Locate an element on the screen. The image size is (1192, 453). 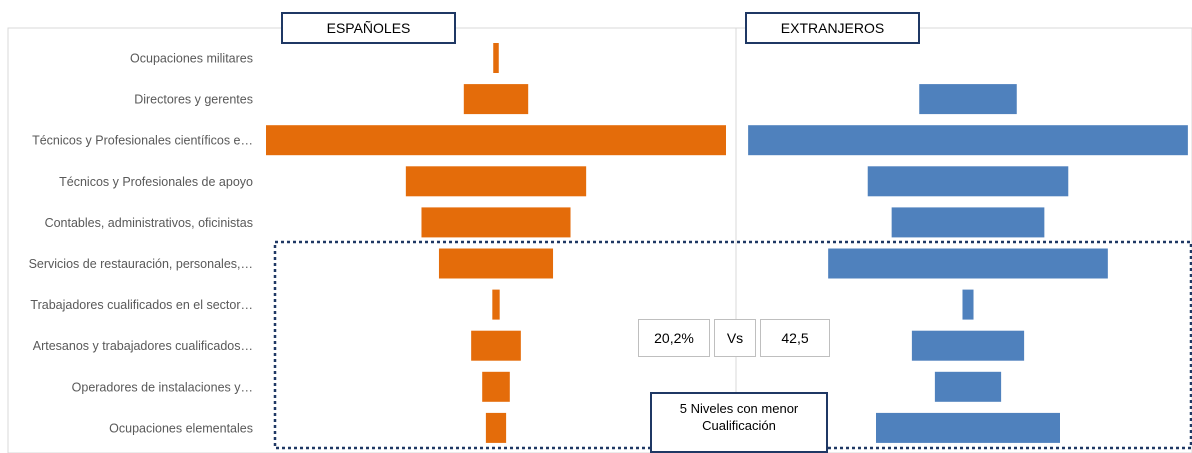
category-label: Ocupaciones elementales is located at coordinates (181, 428).